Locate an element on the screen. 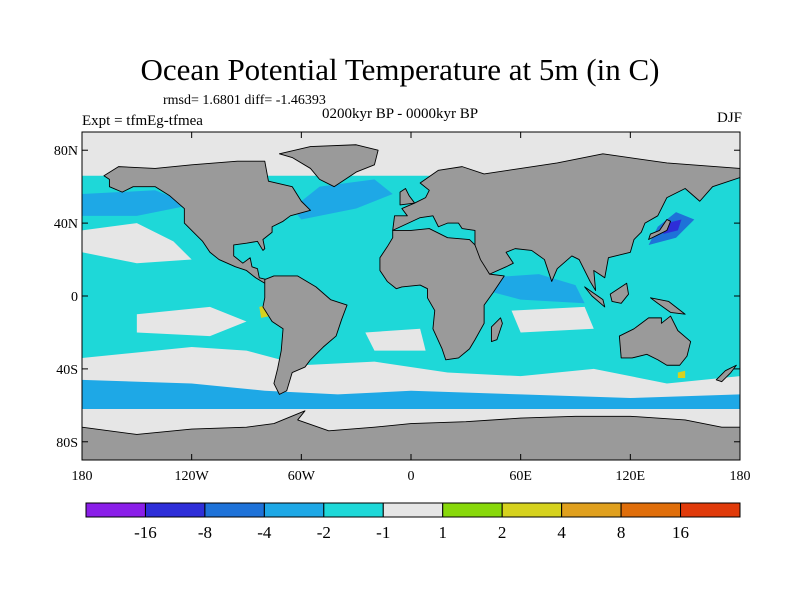 The width and height of the screenshot is (800, 600). colorbar-label: -4 is located at coordinates (264, 532).